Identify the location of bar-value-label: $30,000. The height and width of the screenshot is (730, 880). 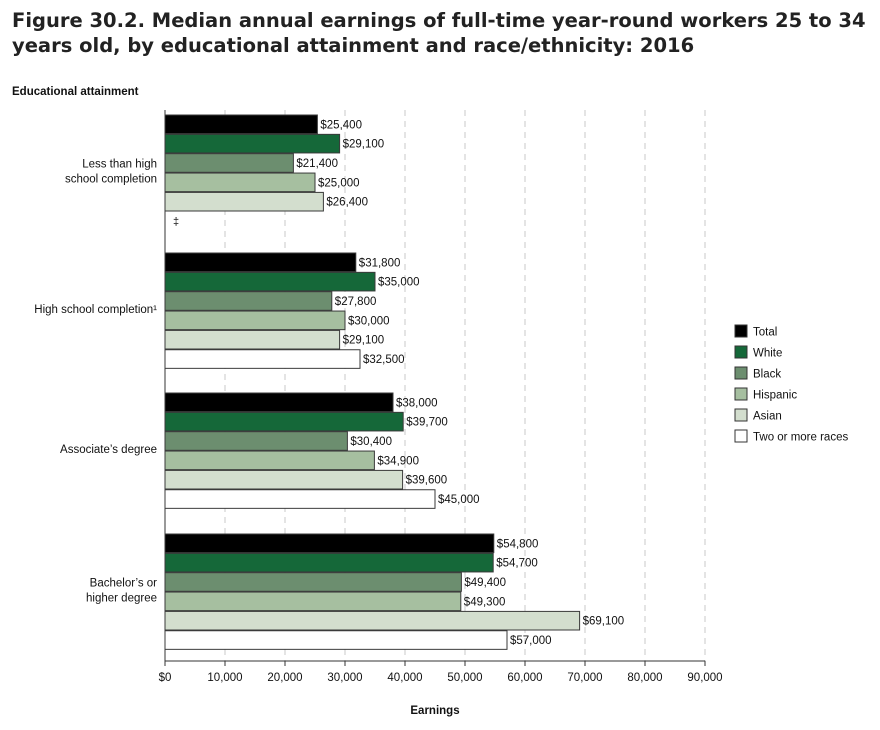
(369, 321).